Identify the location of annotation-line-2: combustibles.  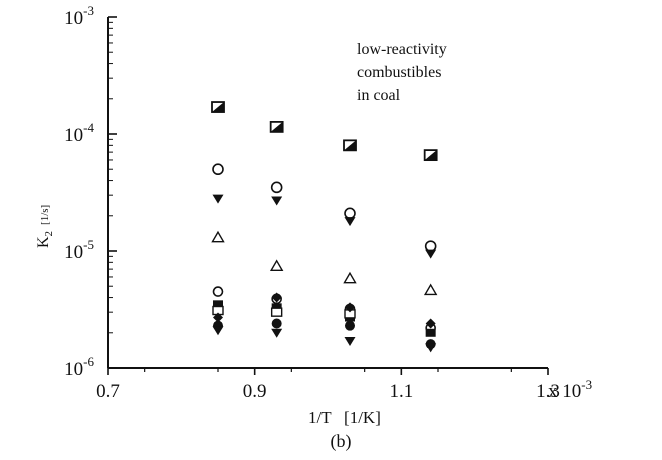
(399, 72).